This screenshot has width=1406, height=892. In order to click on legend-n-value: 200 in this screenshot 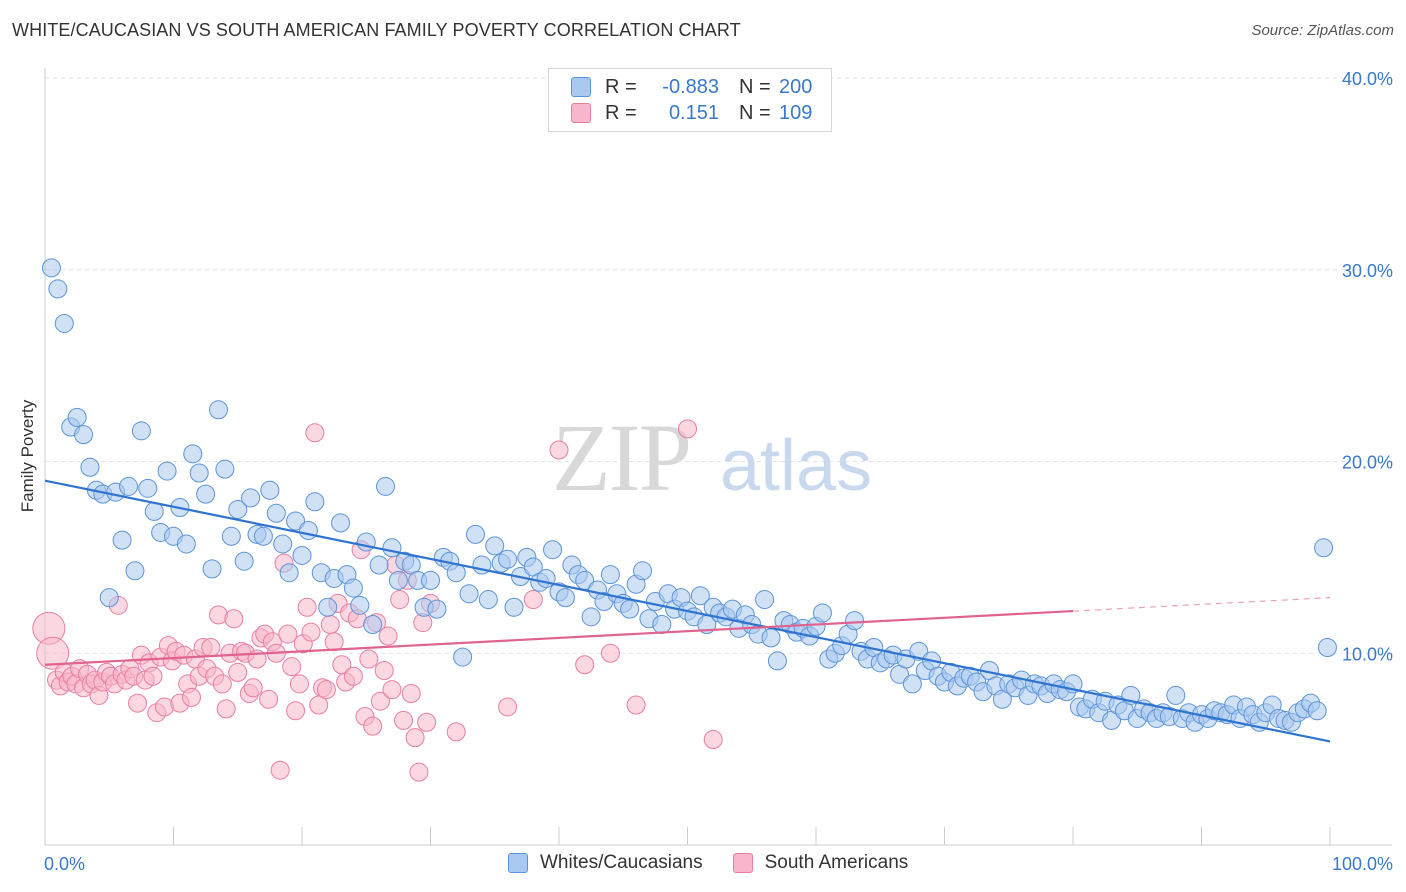, I will do `click(796, 86)`.